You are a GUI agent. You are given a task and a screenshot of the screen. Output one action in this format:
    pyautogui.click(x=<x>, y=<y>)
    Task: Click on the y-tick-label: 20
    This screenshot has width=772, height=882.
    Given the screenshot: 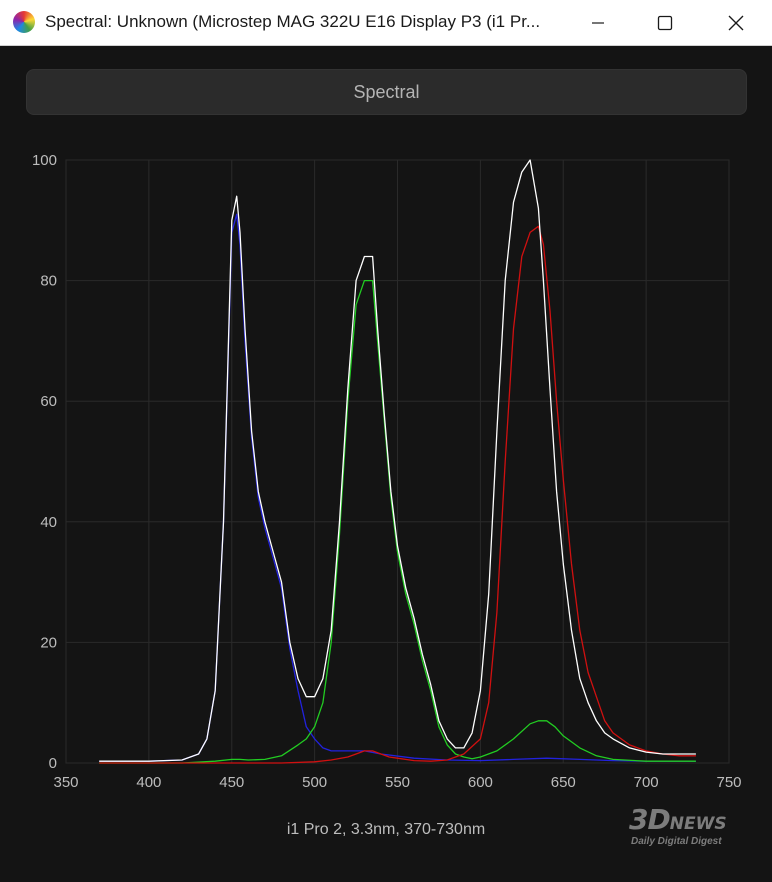 What is the action you would take?
    pyautogui.click(x=48, y=642)
    